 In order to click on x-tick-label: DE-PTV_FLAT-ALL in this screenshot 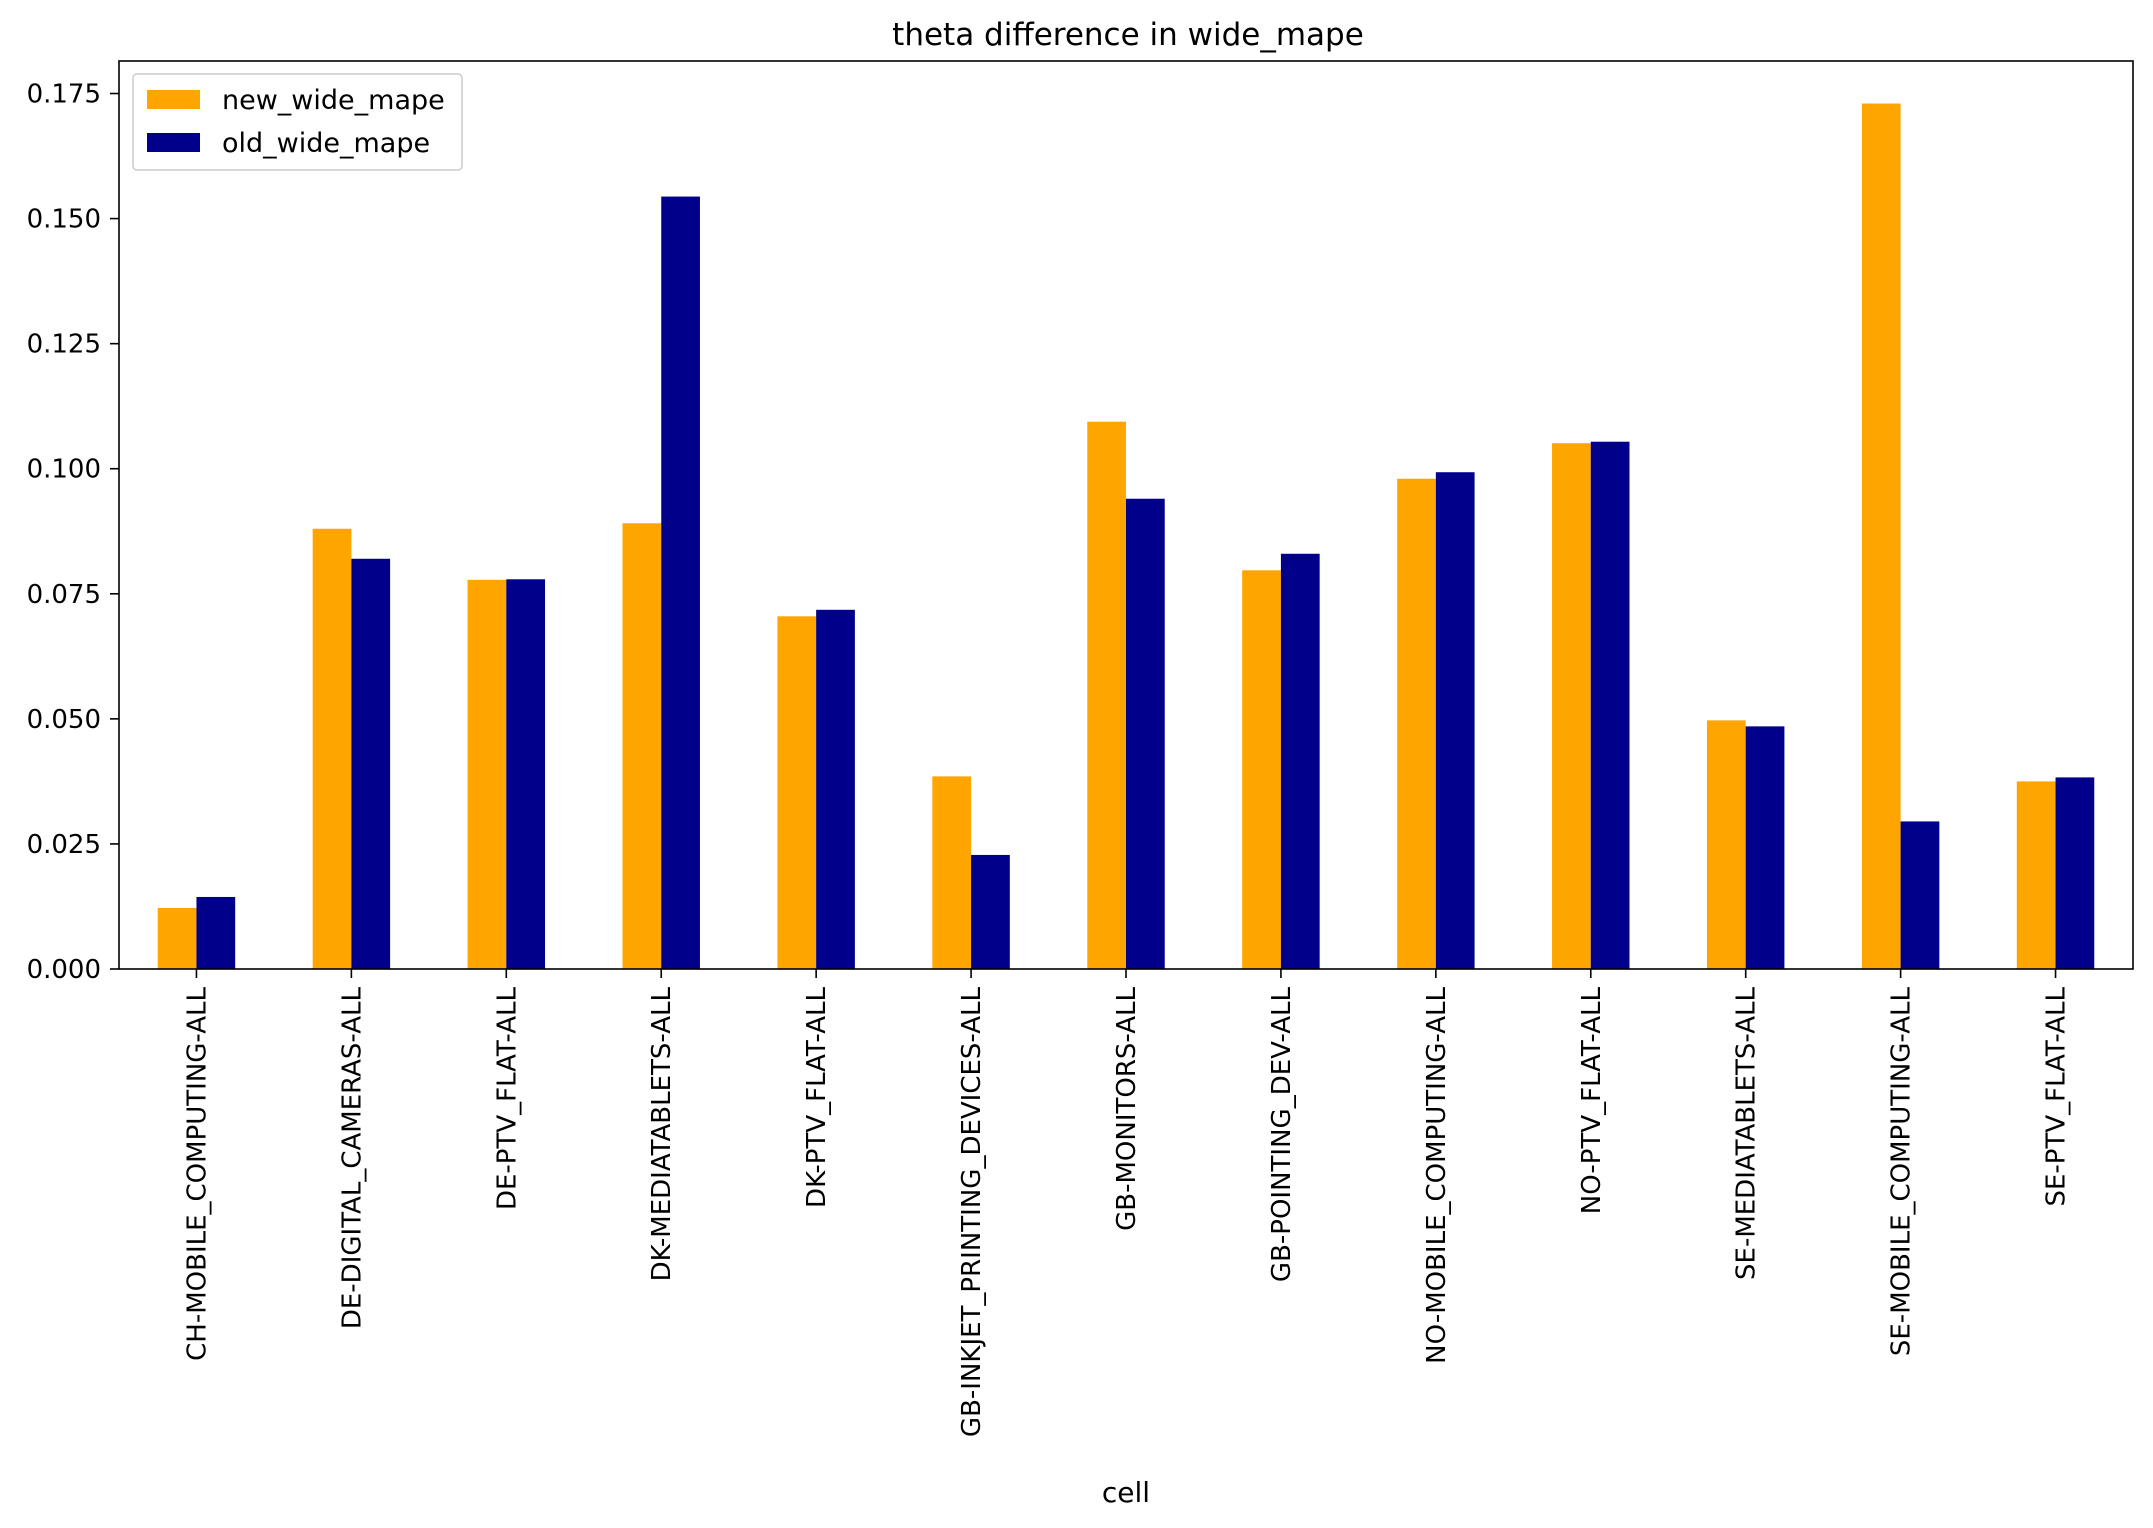, I will do `click(507, 1098)`.